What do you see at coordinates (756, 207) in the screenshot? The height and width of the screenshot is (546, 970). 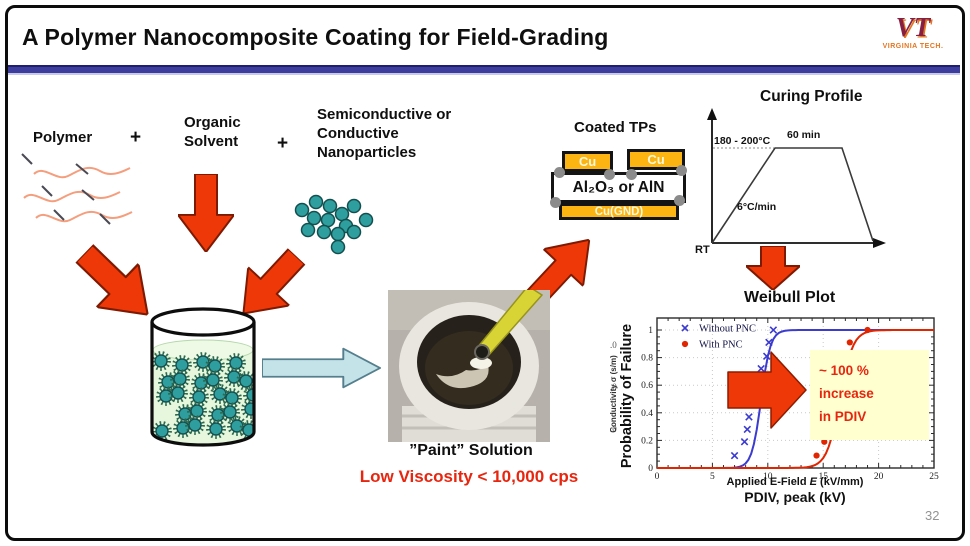 I see `ramp-rate-label: 6°C/min` at bounding box center [756, 207].